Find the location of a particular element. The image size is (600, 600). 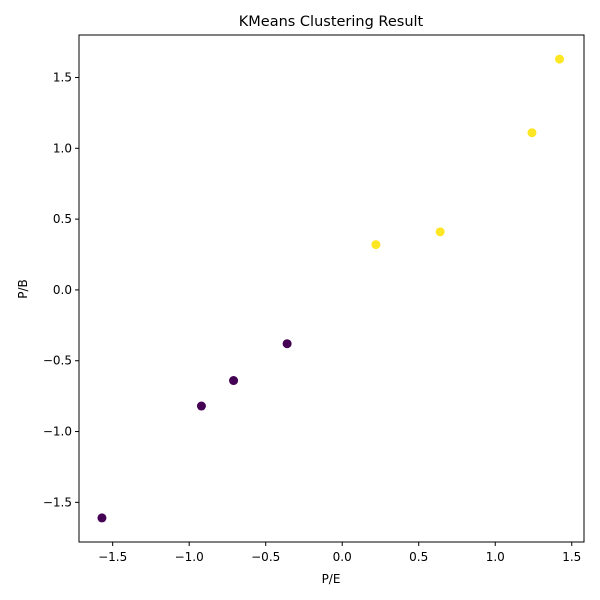

x-axis: −1.5 −1.0 −0.5 0.0 0.5 1.0 1.5 is located at coordinates (339, 553).